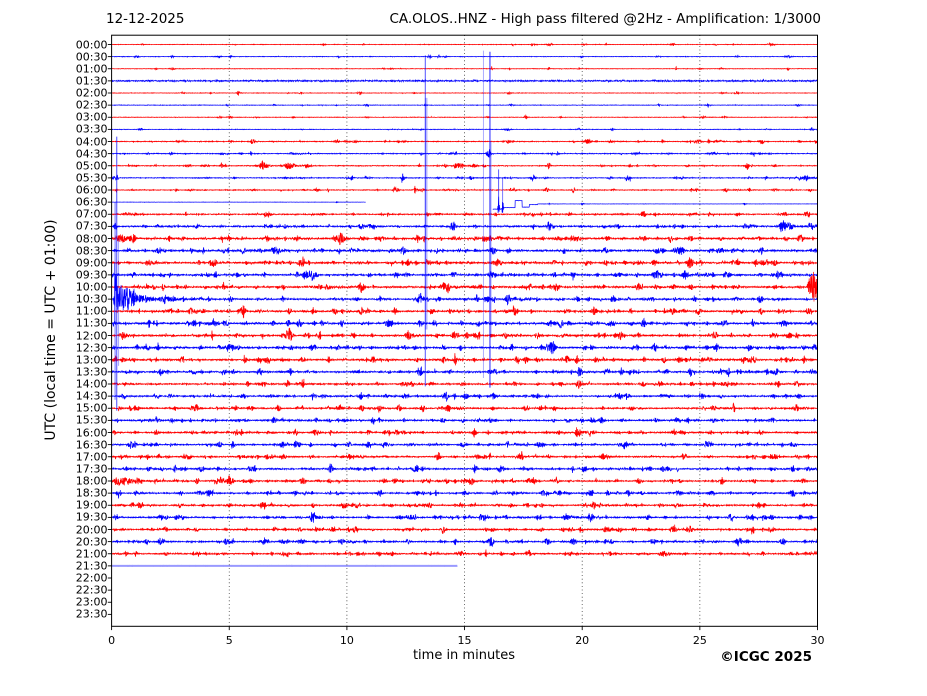 This screenshot has width=927, height=696. I want to click on trace-row-13:30, so click(464, 372).